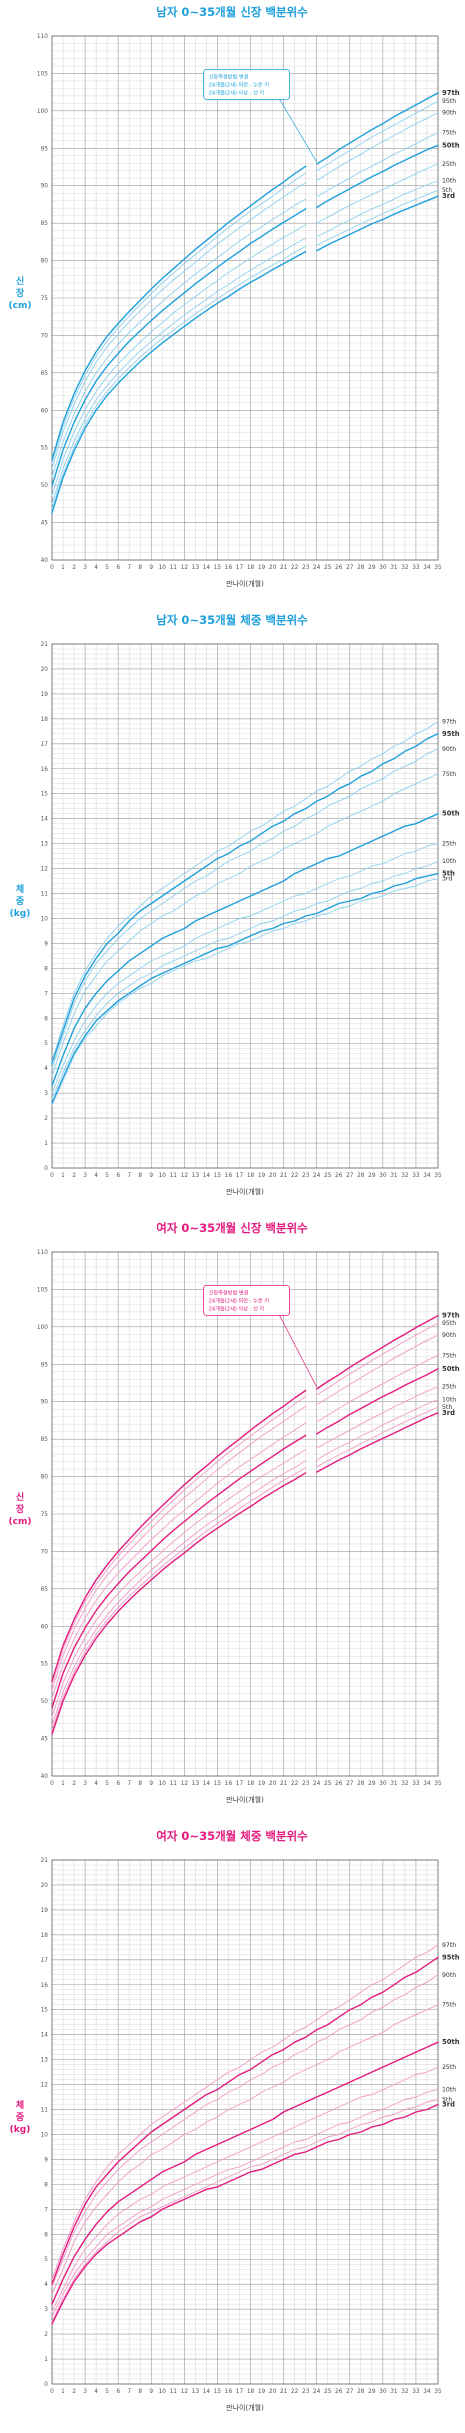 This screenshot has width=465, height=2433. What do you see at coordinates (46, 2185) in the screenshot?
I see `y-tick-label: 8` at bounding box center [46, 2185].